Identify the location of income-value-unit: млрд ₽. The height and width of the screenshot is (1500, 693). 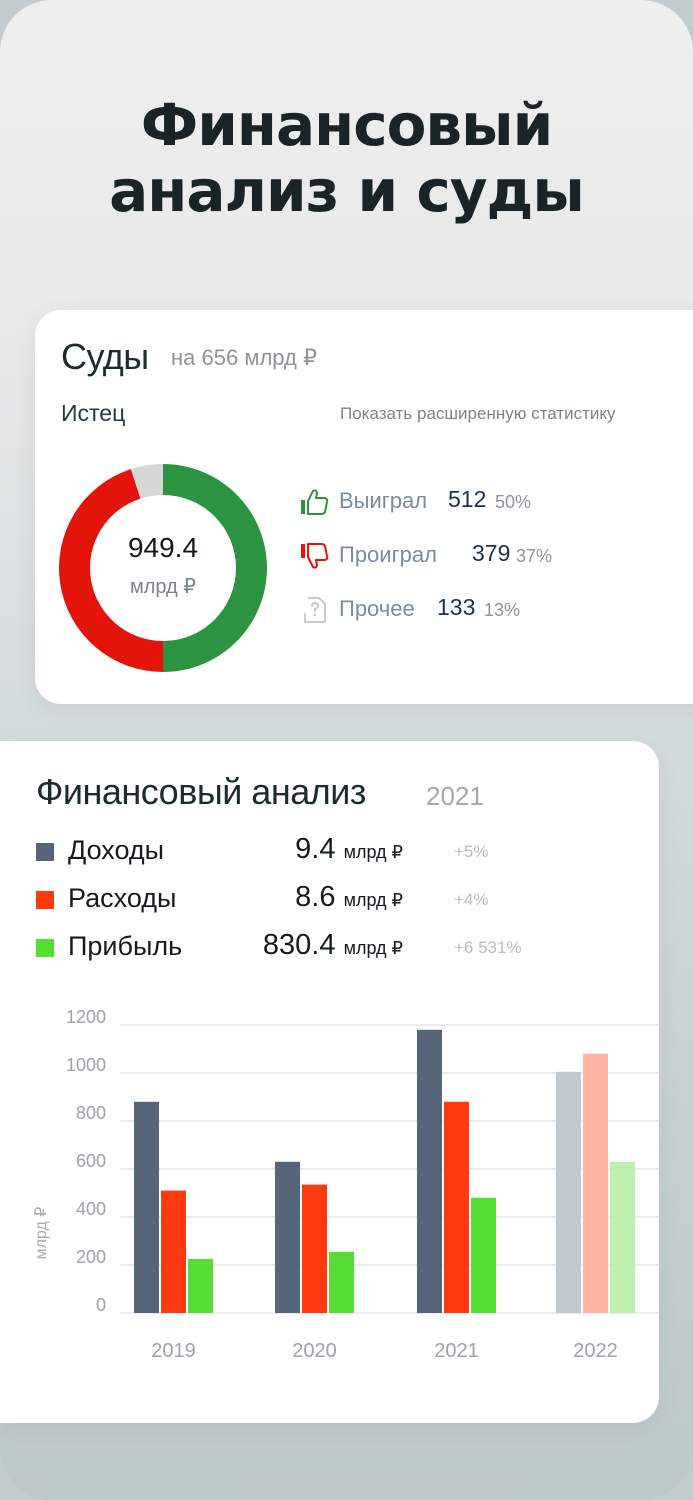
(373, 852).